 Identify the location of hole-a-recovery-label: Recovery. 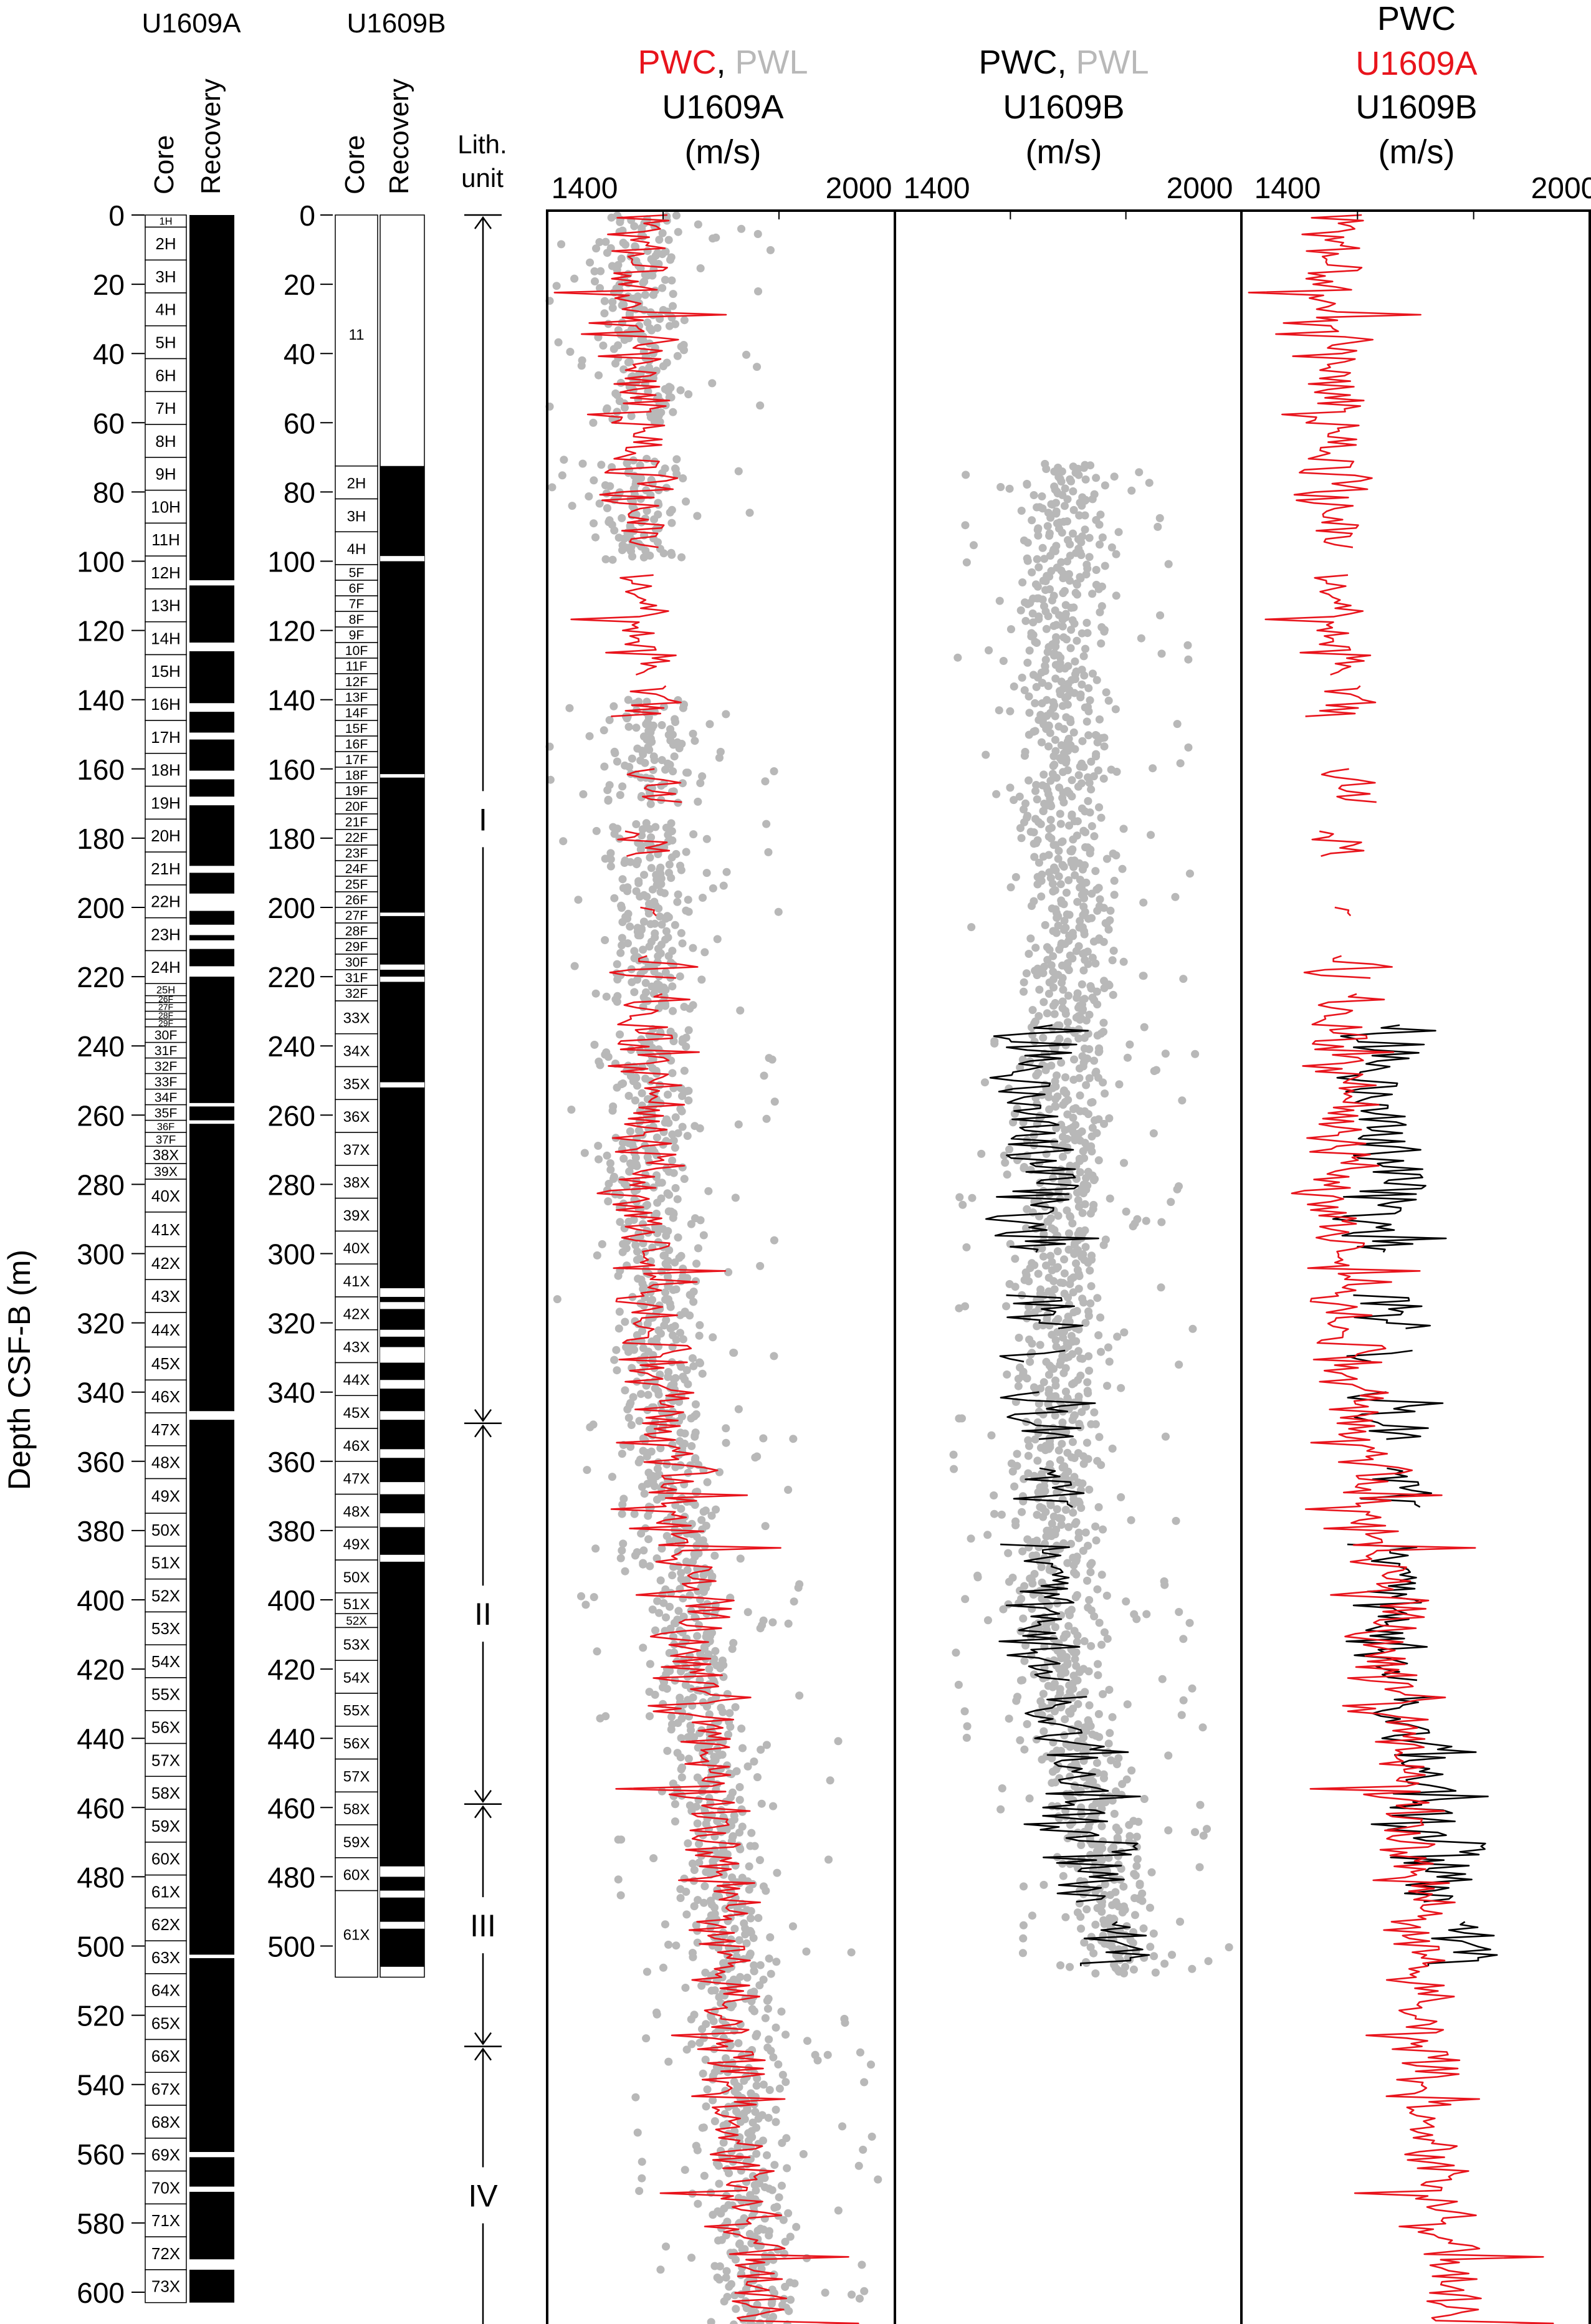
(211, 136).